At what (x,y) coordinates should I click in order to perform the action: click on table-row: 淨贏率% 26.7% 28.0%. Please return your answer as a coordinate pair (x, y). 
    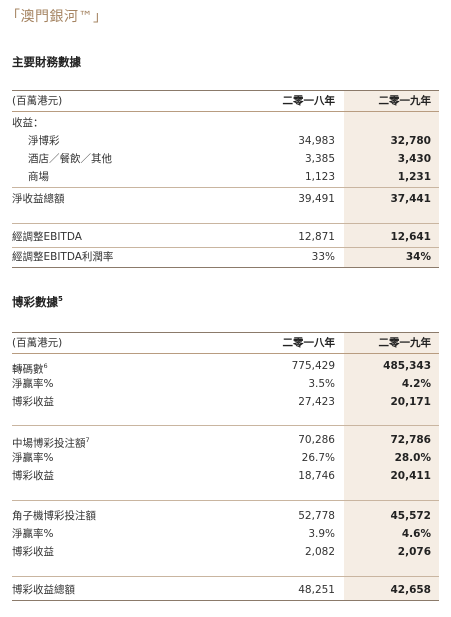
    Looking at the image, I should click on (225, 458).